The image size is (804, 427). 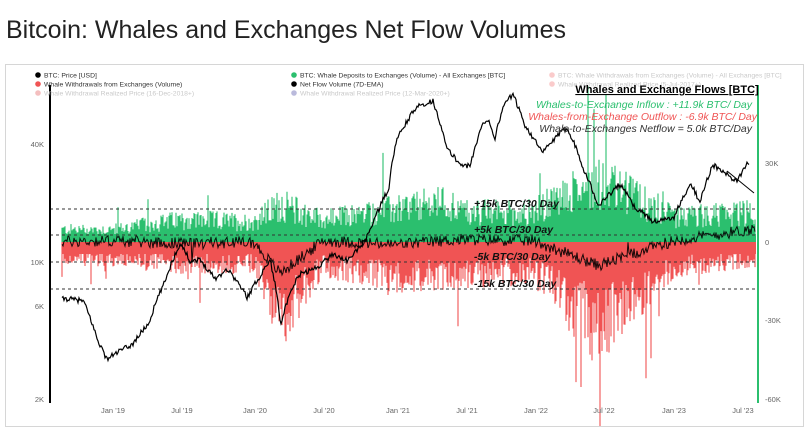 What do you see at coordinates (113, 410) in the screenshot?
I see `x-tick: Jan '19` at bounding box center [113, 410].